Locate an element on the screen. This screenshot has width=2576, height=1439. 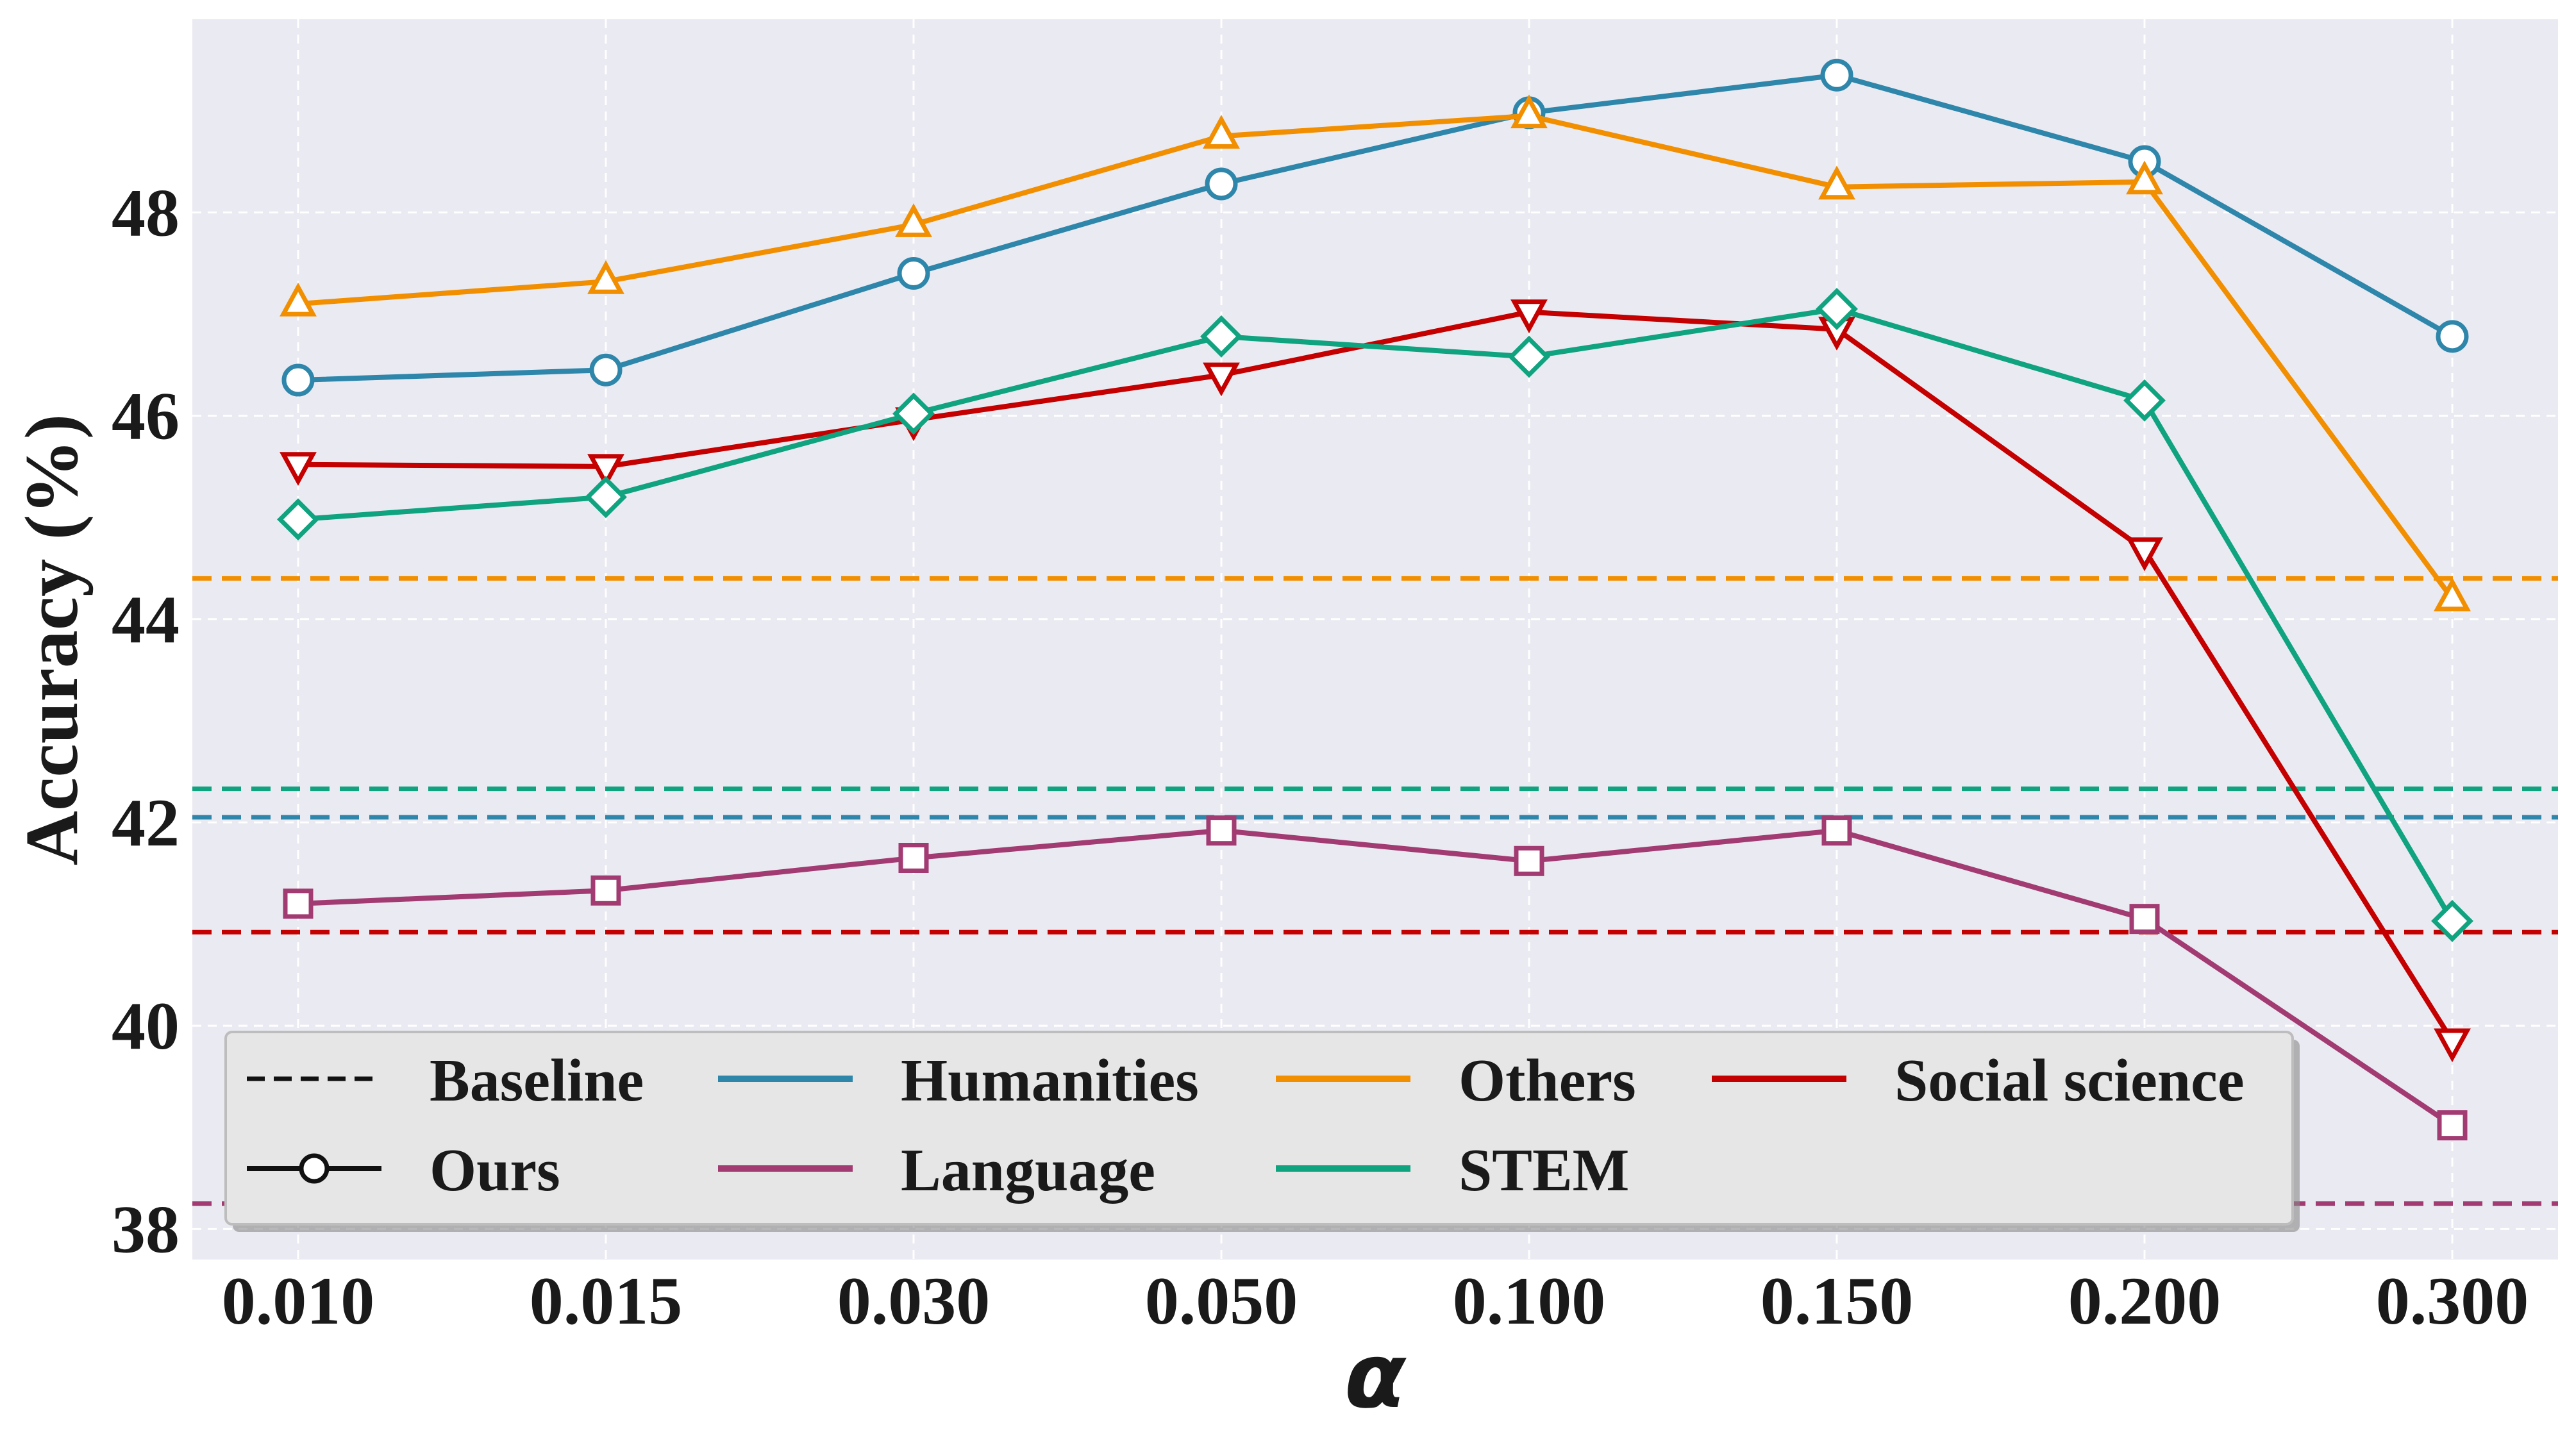
legend-label: Social science is located at coordinates (2069, 1080).